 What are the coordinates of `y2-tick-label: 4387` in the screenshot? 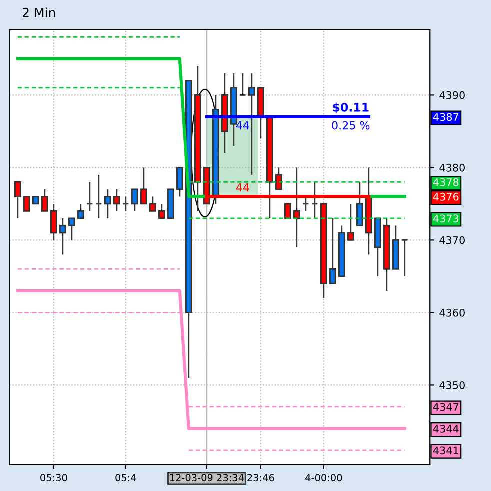 It's located at (446, 117).